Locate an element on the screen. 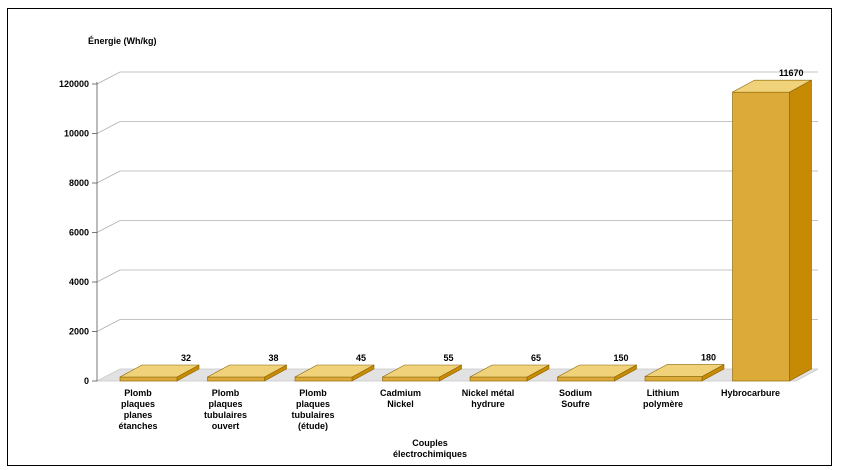 The width and height of the screenshot is (841, 470). y-tick-label: 6000 is located at coordinates (79, 233).